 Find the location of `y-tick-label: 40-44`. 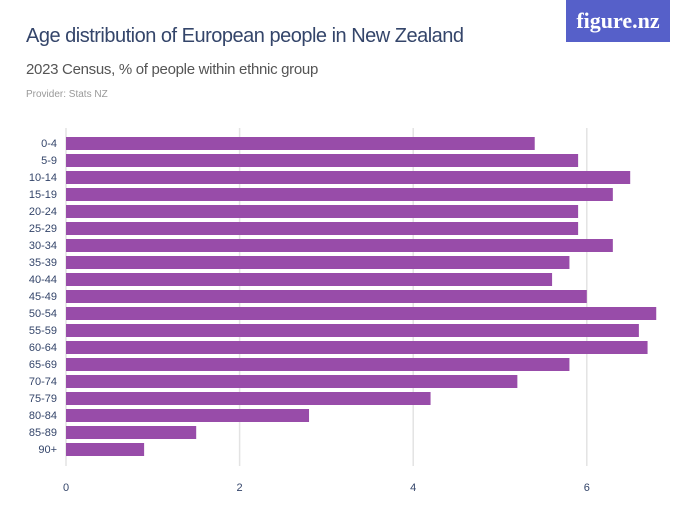

y-tick-label: 40-44 is located at coordinates (43, 280).